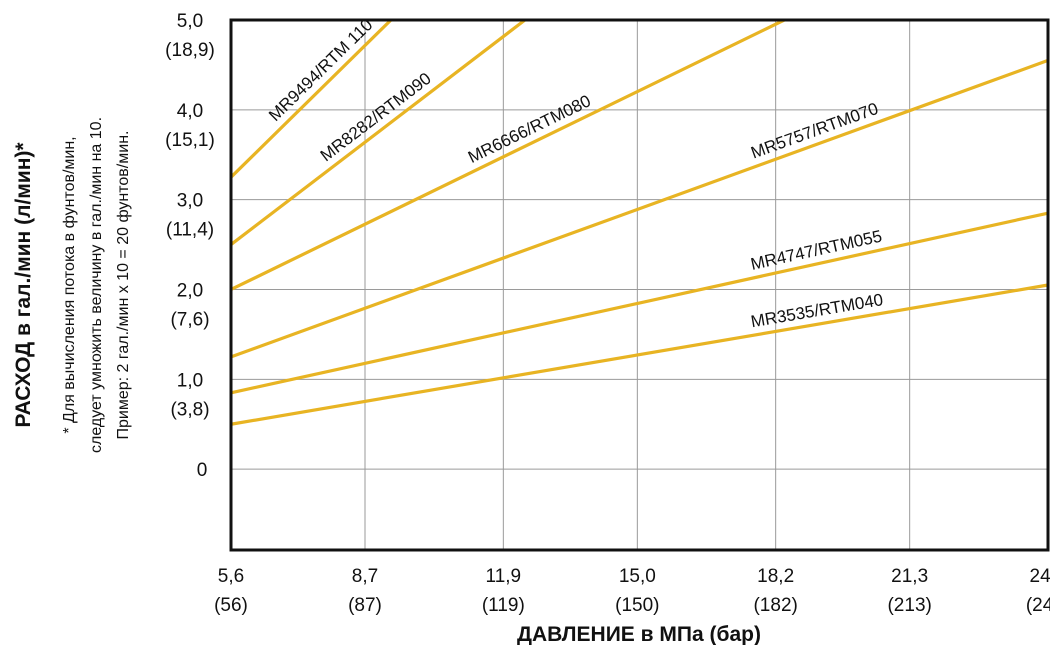 Image resolution: width=1050 pixels, height=645 pixels. What do you see at coordinates (816, 250) in the screenshot?
I see `series-label: MR4747/RTM055` at bounding box center [816, 250].